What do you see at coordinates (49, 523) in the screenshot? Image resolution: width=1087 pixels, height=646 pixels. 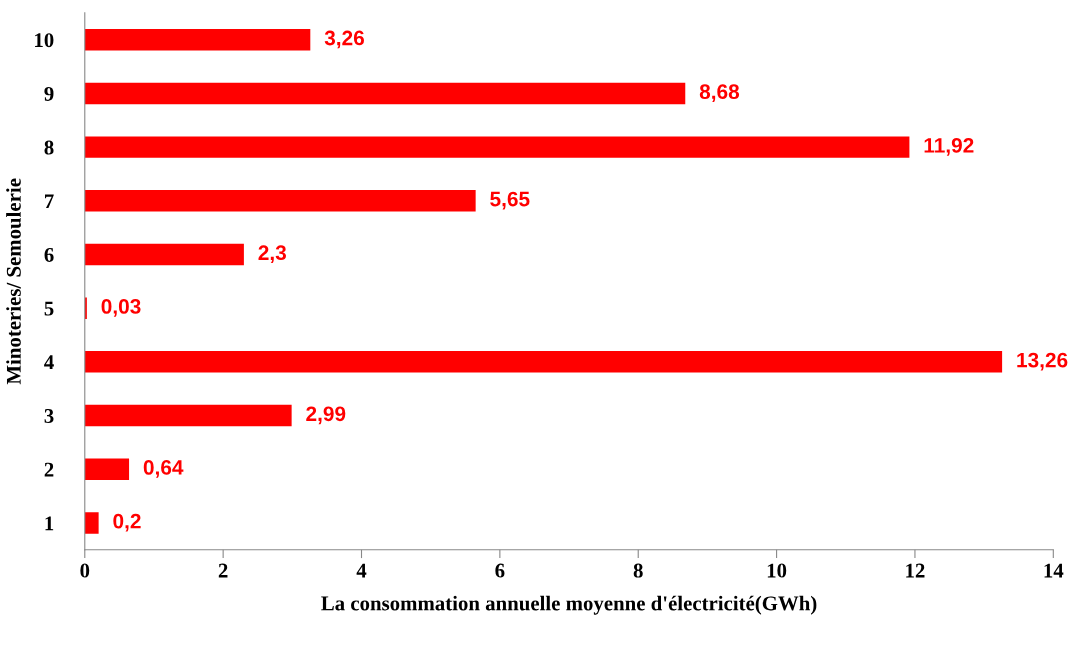 I see `y-tick-label: 1` at bounding box center [49, 523].